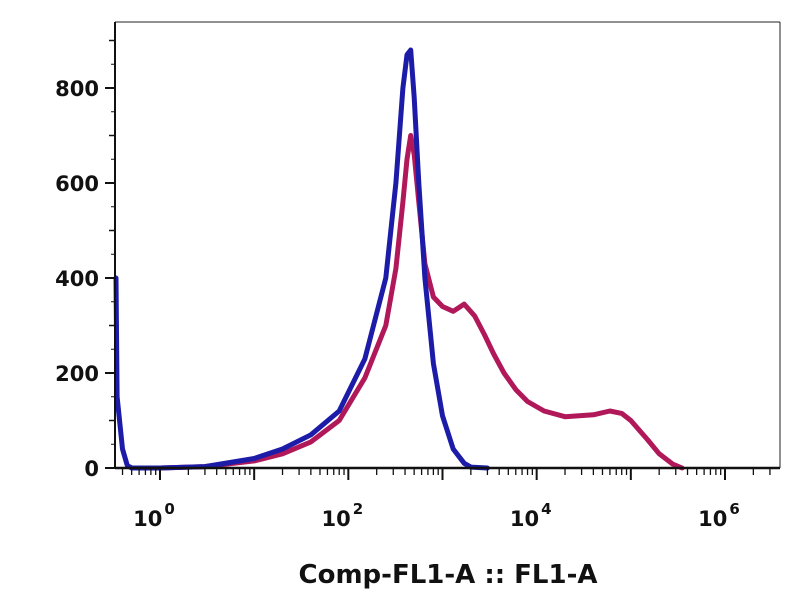  What do you see at coordinates (531, 515) in the screenshot?
I see `x-tick-label-2: 10 4` at bounding box center [531, 515].